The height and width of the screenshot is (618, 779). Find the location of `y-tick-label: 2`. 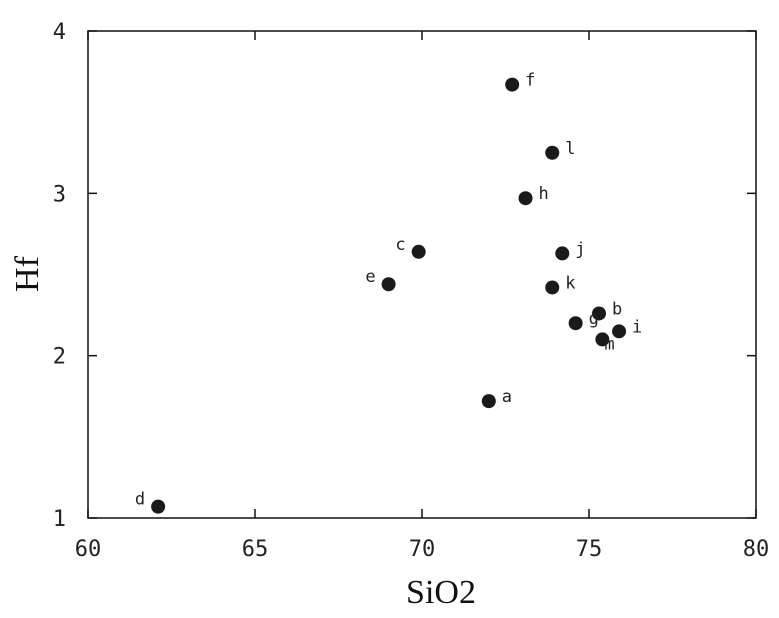

y-tick-label: 2 is located at coordinates (59, 357).